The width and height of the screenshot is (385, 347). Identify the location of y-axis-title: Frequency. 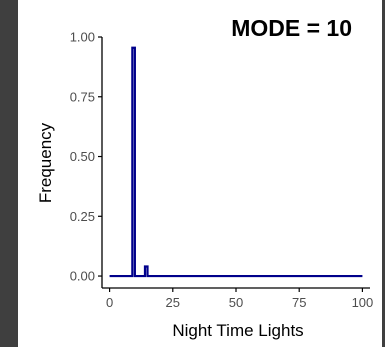
(45, 162).